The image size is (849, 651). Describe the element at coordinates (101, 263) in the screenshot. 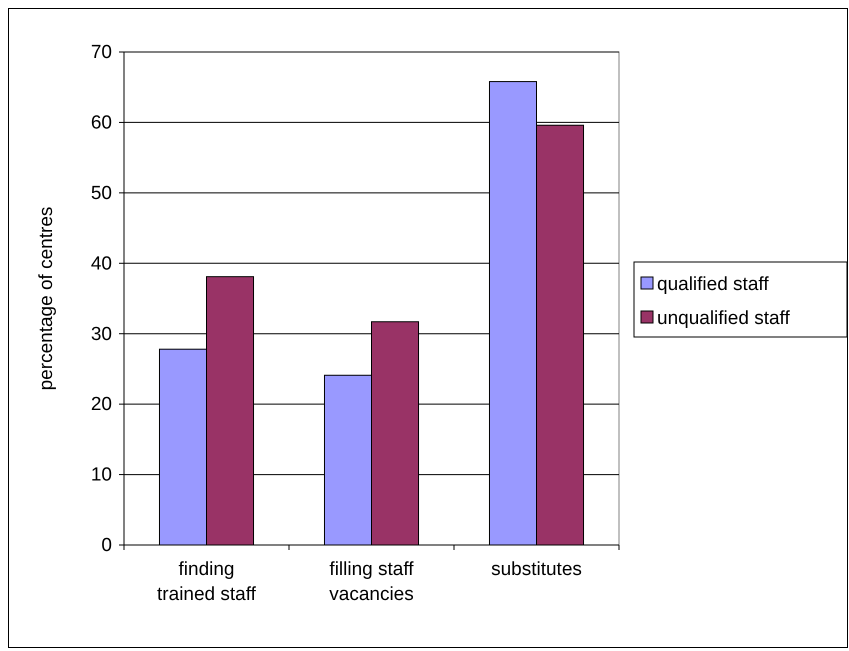

I see `y-tick-label: 40` at that location.